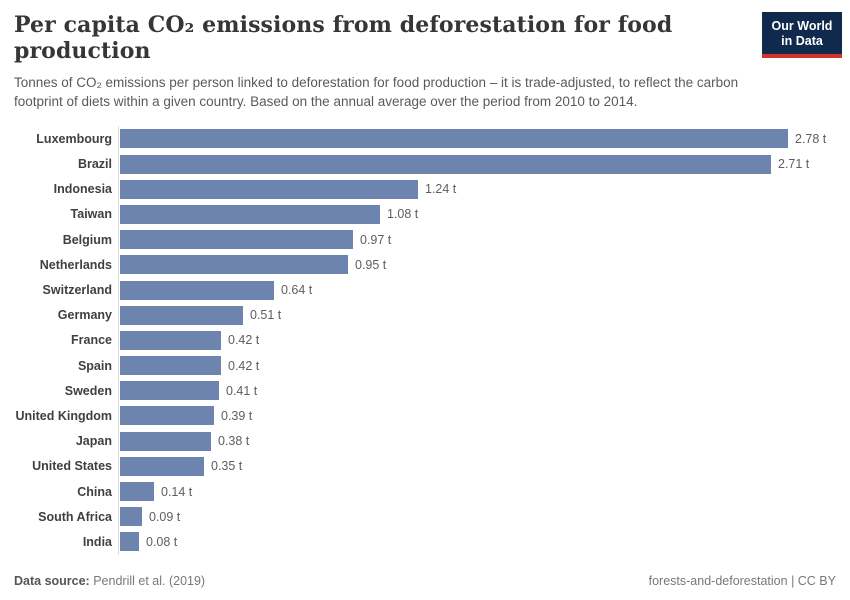 This screenshot has width=850, height=600. What do you see at coordinates (149, 581) in the screenshot?
I see `data-source-value: Pendrill et al. (2019)` at bounding box center [149, 581].